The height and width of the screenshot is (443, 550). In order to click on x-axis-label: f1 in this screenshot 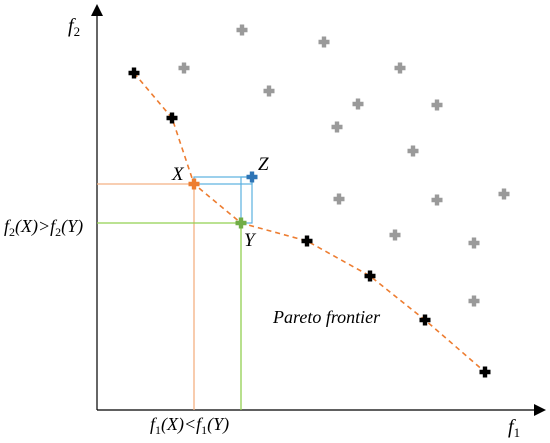, I will do `click(514, 428)`.